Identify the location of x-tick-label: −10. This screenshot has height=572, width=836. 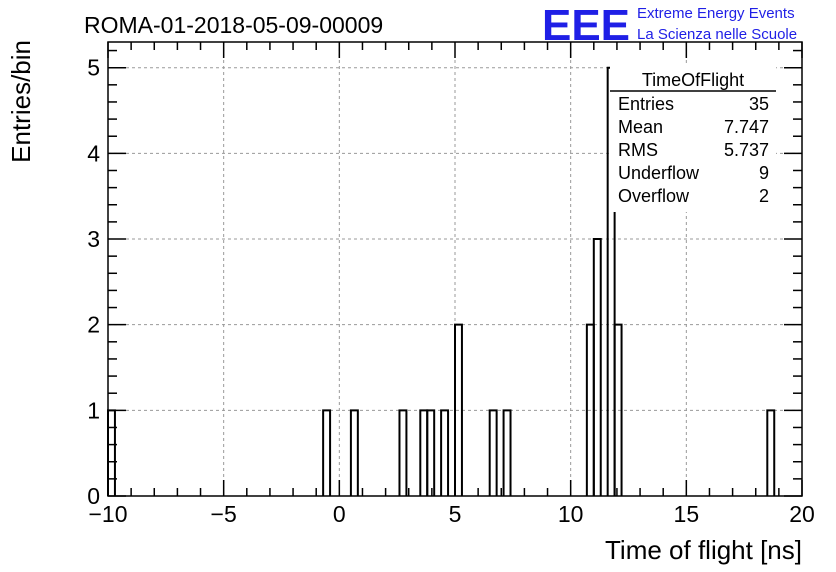
(107, 514).